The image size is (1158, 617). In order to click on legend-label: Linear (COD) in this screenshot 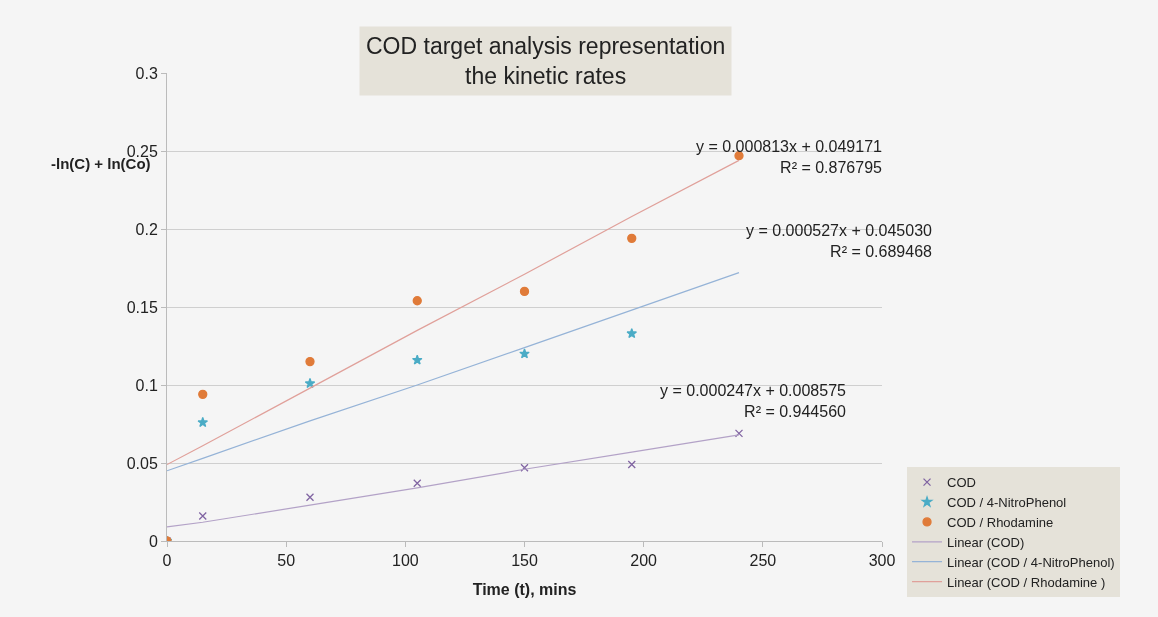, I will do `click(986, 542)`.